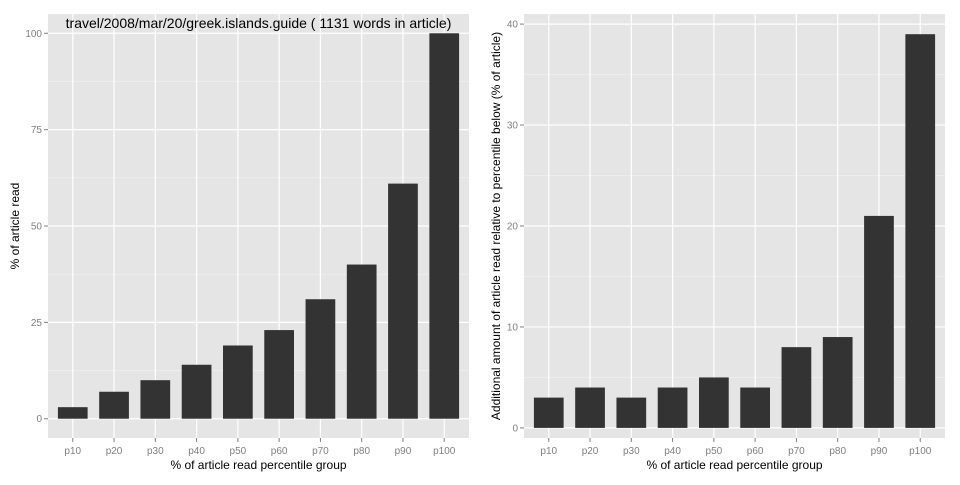  What do you see at coordinates (513, 25) in the screenshot?
I see `y-tick-label: 40` at bounding box center [513, 25].